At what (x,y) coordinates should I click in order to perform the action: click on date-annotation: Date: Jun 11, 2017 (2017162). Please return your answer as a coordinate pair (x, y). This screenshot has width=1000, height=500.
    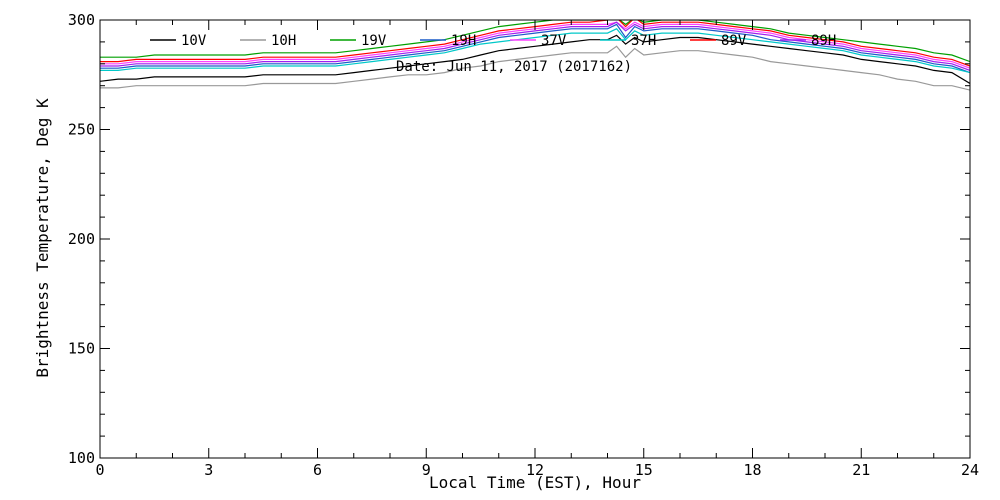
    Looking at the image, I should click on (514, 67).